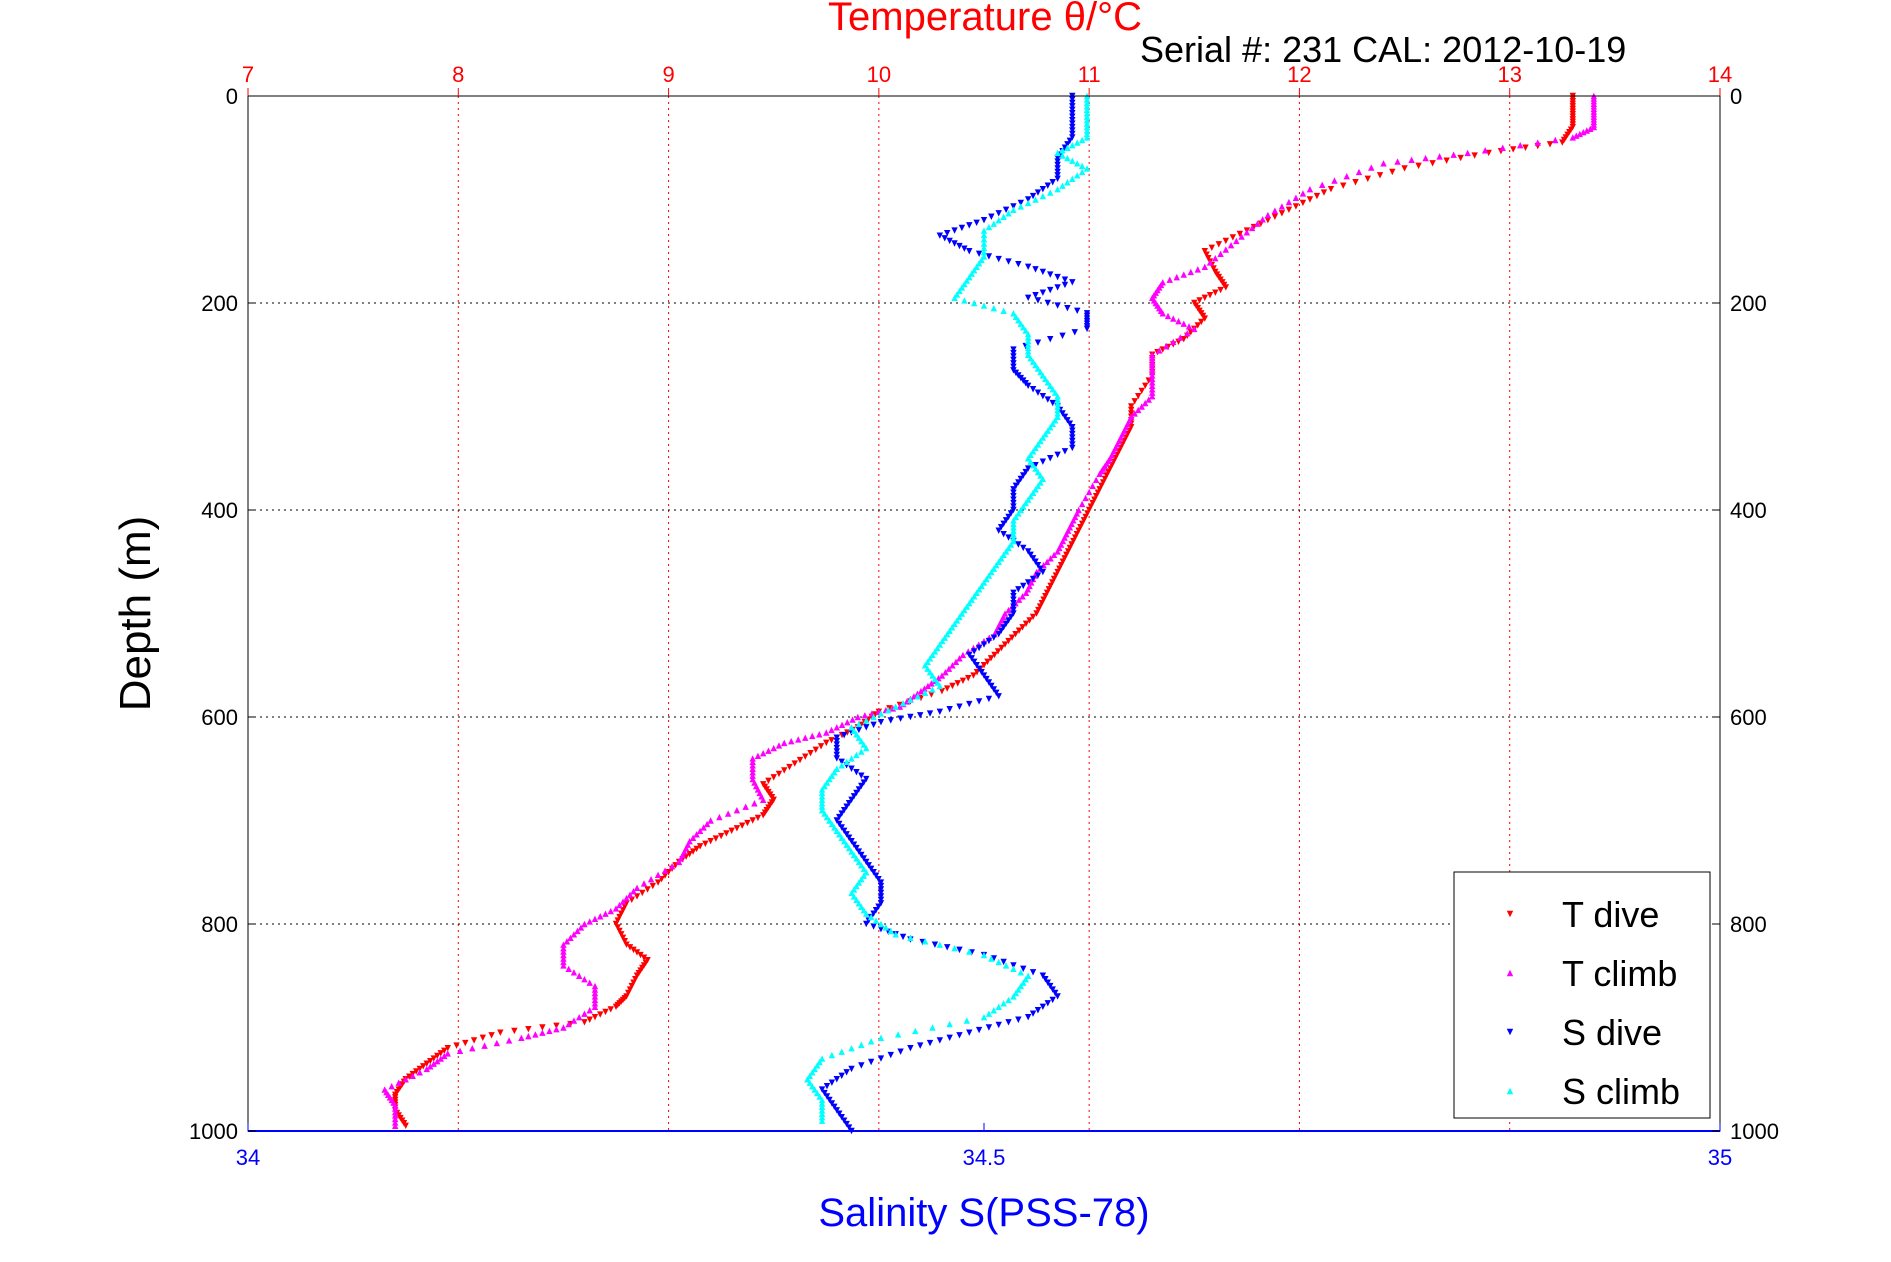 Image resolution: width=1891 pixels, height=1262 pixels. I want to click on chart-subtitle: Serial #: 231 CAL: 2012-10-19, so click(1383, 49).